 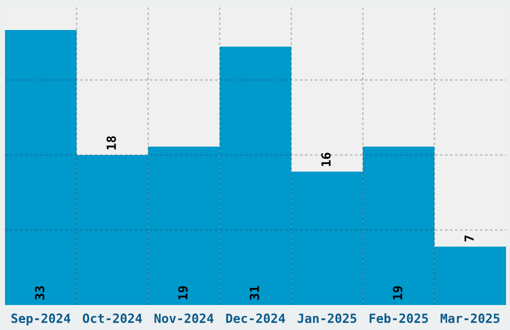 I want to click on x-tick-label: Feb-2025, so click(x=399, y=318).